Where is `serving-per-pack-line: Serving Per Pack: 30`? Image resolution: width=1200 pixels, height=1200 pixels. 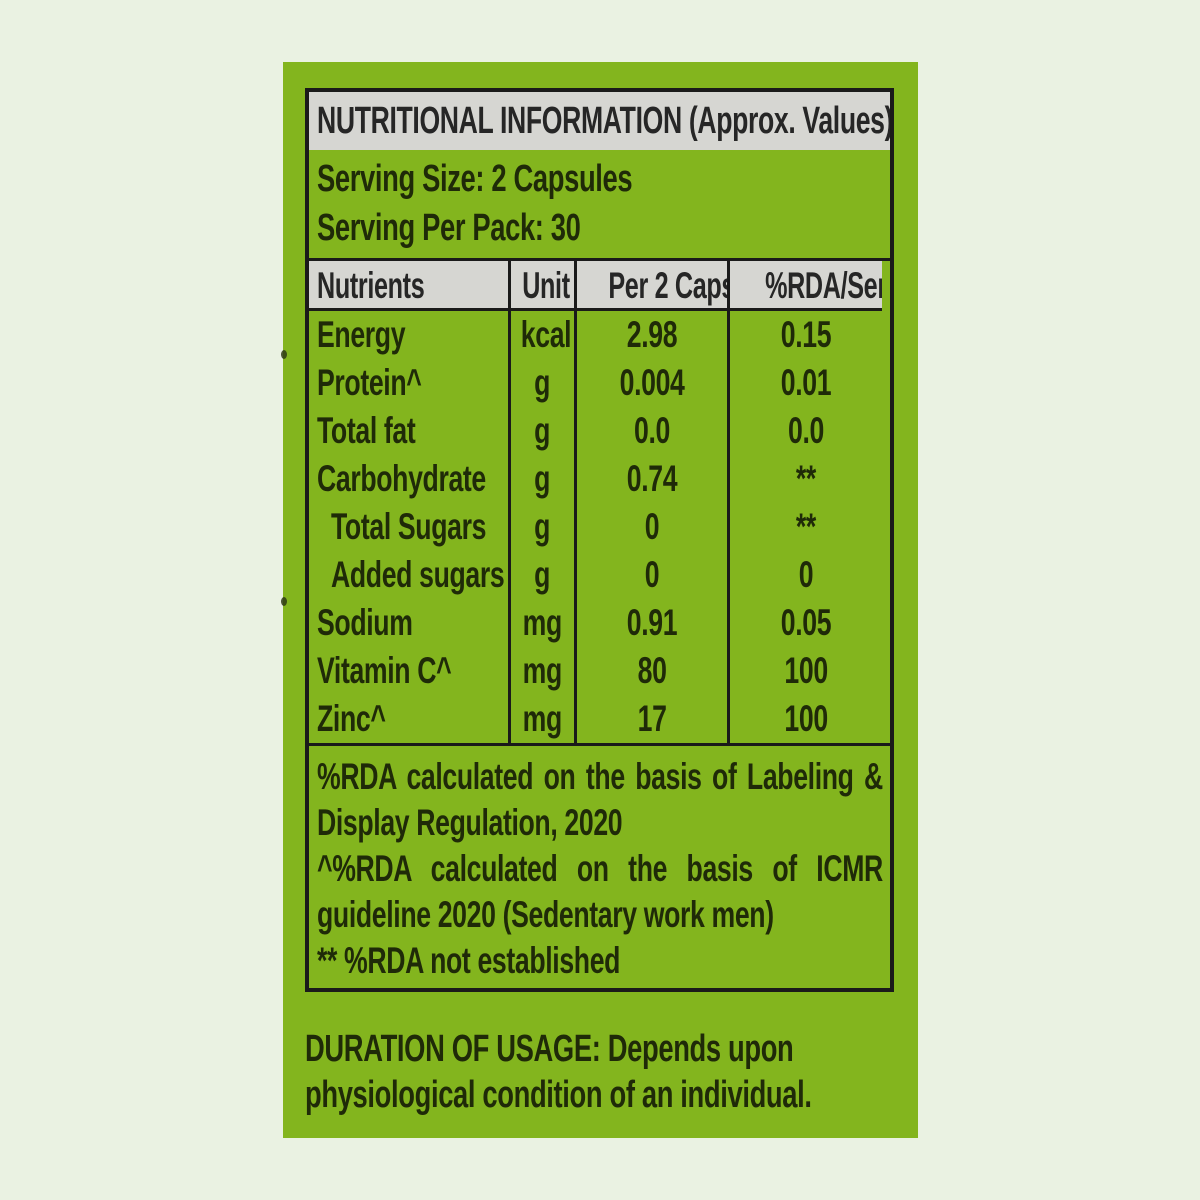
serving-per-pack-line: Serving Per Pack: 30 is located at coordinates (449, 228).